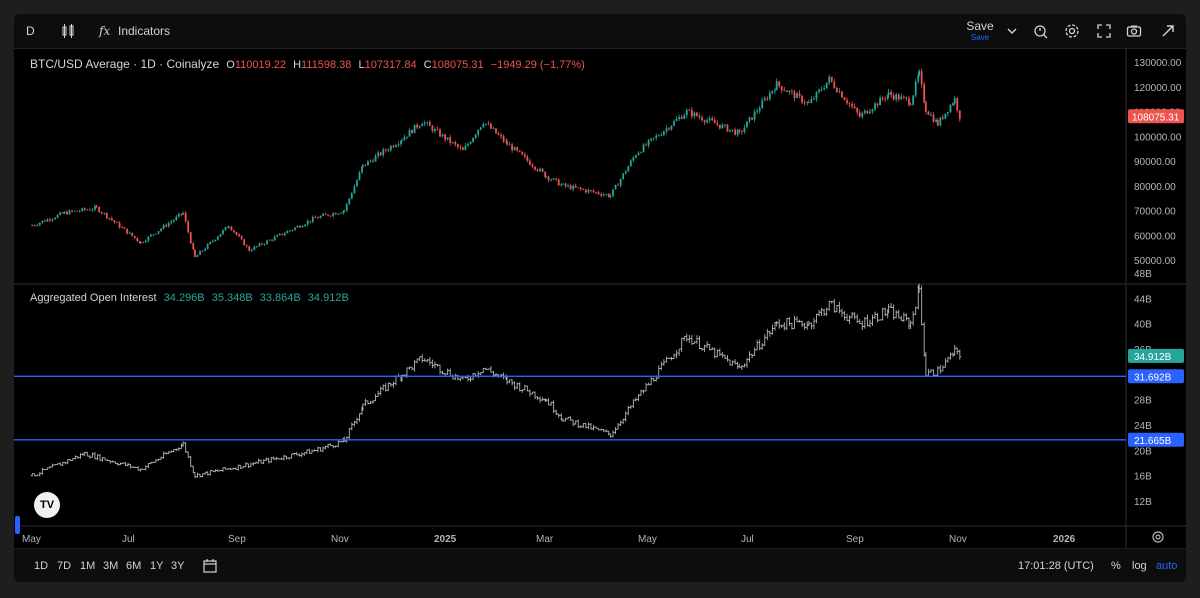 The width and height of the screenshot is (1200, 598). I want to click on range-3m: 3M, so click(111, 566).